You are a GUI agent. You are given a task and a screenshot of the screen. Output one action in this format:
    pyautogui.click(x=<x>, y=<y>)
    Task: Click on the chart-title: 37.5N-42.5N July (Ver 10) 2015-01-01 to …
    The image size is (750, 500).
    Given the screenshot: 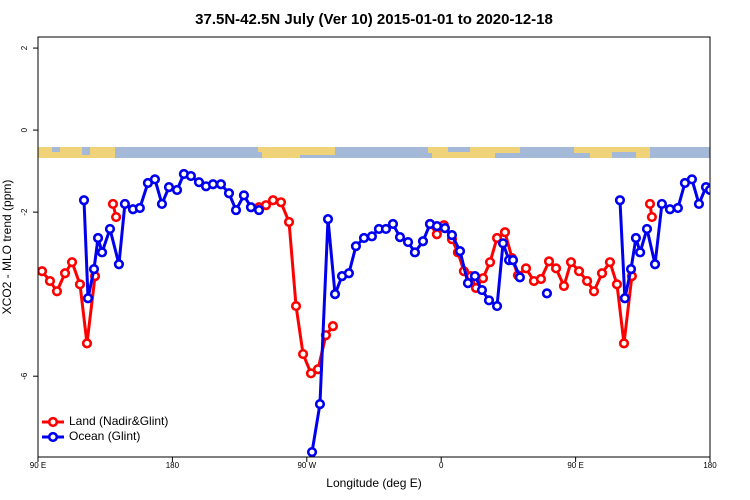 What is the action you would take?
    pyautogui.click(x=374, y=19)
    